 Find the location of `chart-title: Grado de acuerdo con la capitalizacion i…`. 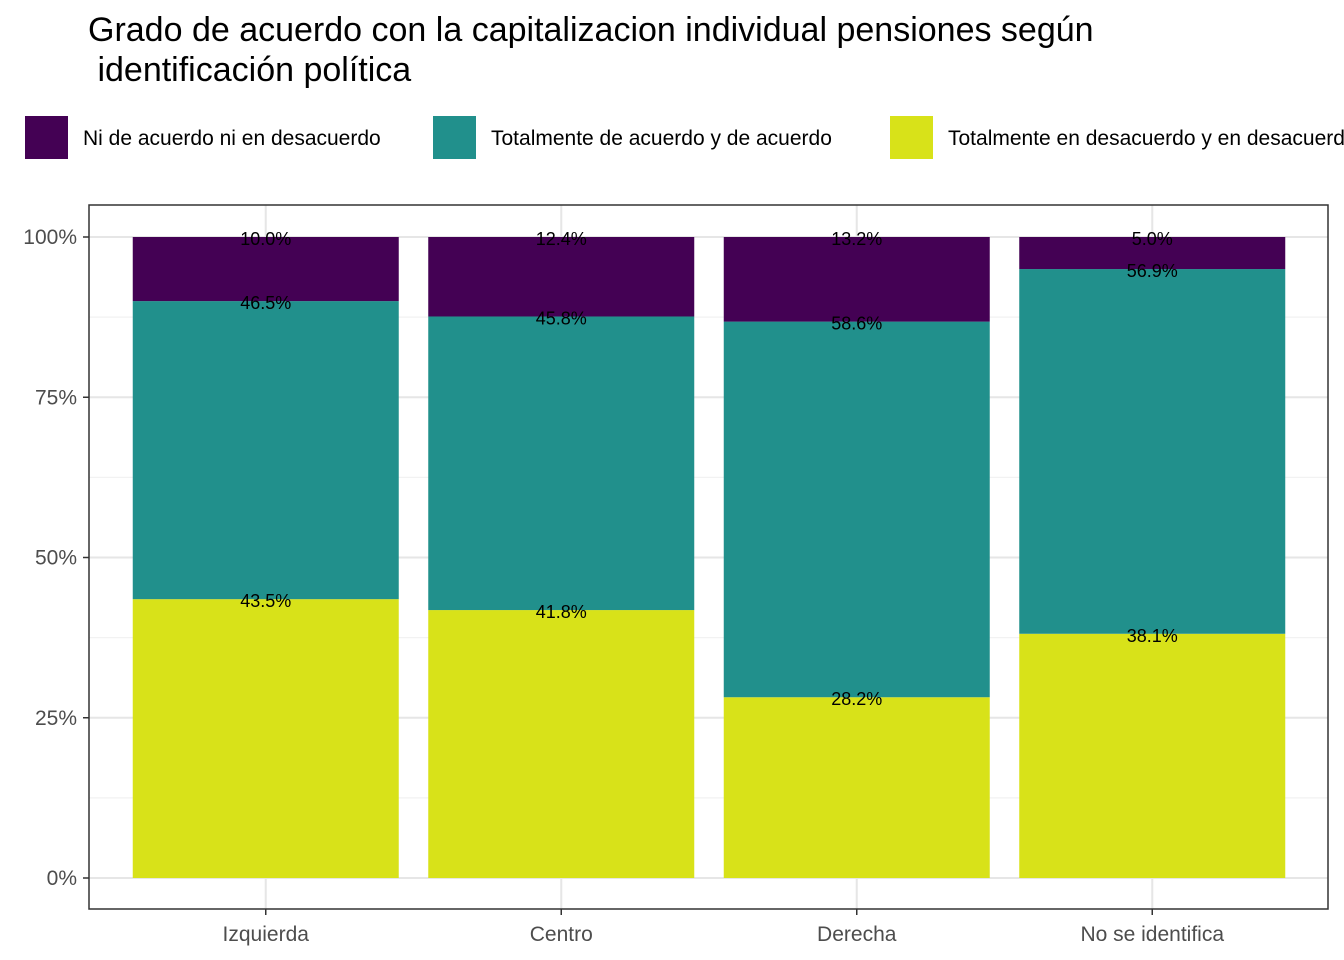

chart-title: Grado de acuerdo con la capitalizacion i… is located at coordinates (591, 50).